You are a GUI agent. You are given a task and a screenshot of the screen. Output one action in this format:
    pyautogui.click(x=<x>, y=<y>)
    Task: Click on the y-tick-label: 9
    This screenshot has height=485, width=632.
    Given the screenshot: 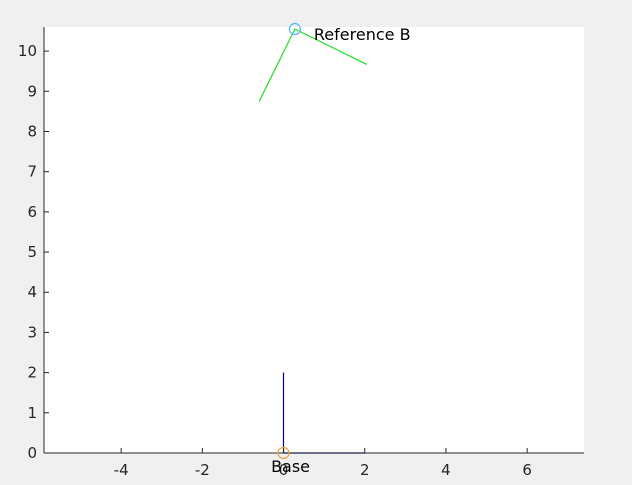 What is the action you would take?
    pyautogui.click(x=32, y=91)
    